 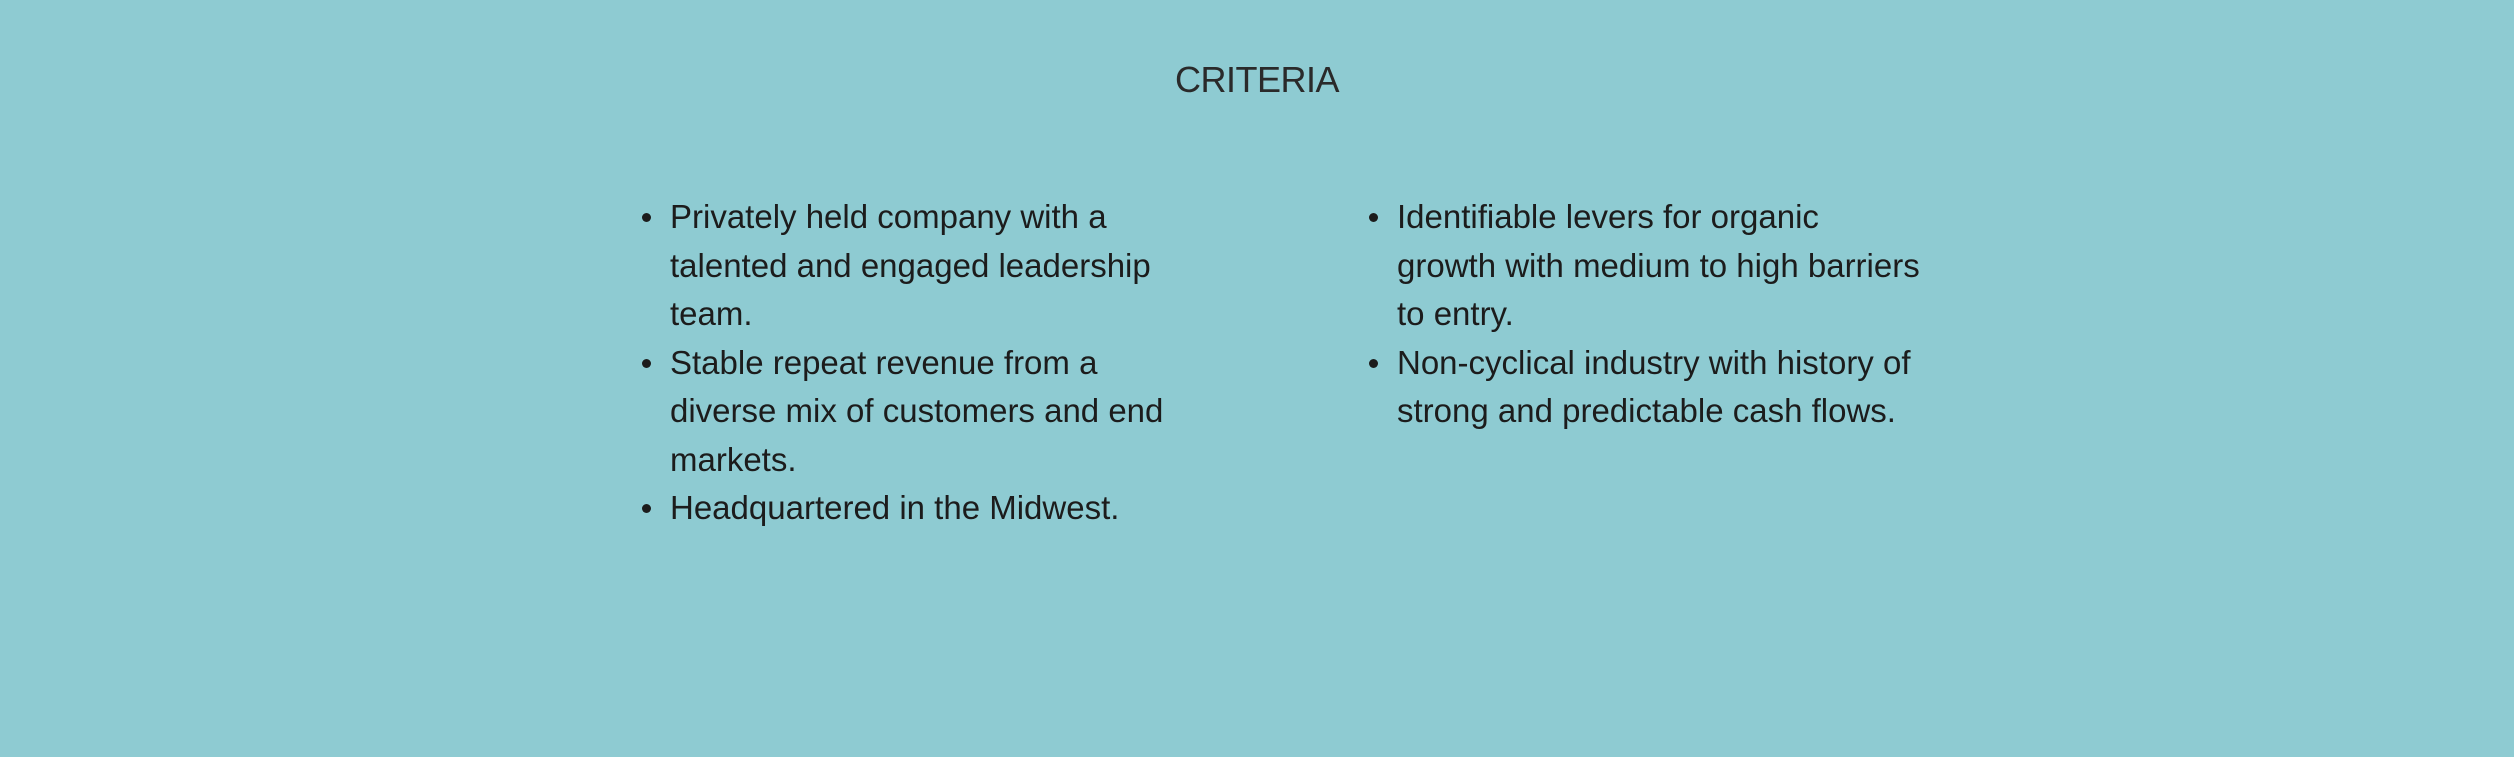 What do you see at coordinates (895, 507) in the screenshot?
I see `criteria-item-text: Headquartered in the Midwest.` at bounding box center [895, 507].